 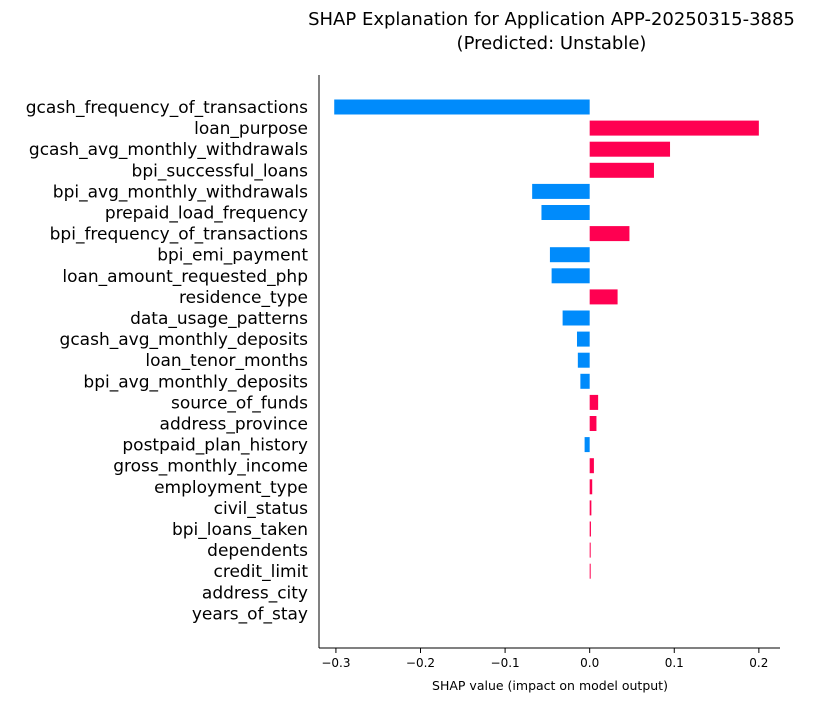 I want to click on category-label: gcash_avg_monthly_withdrawals, so click(x=168, y=150).